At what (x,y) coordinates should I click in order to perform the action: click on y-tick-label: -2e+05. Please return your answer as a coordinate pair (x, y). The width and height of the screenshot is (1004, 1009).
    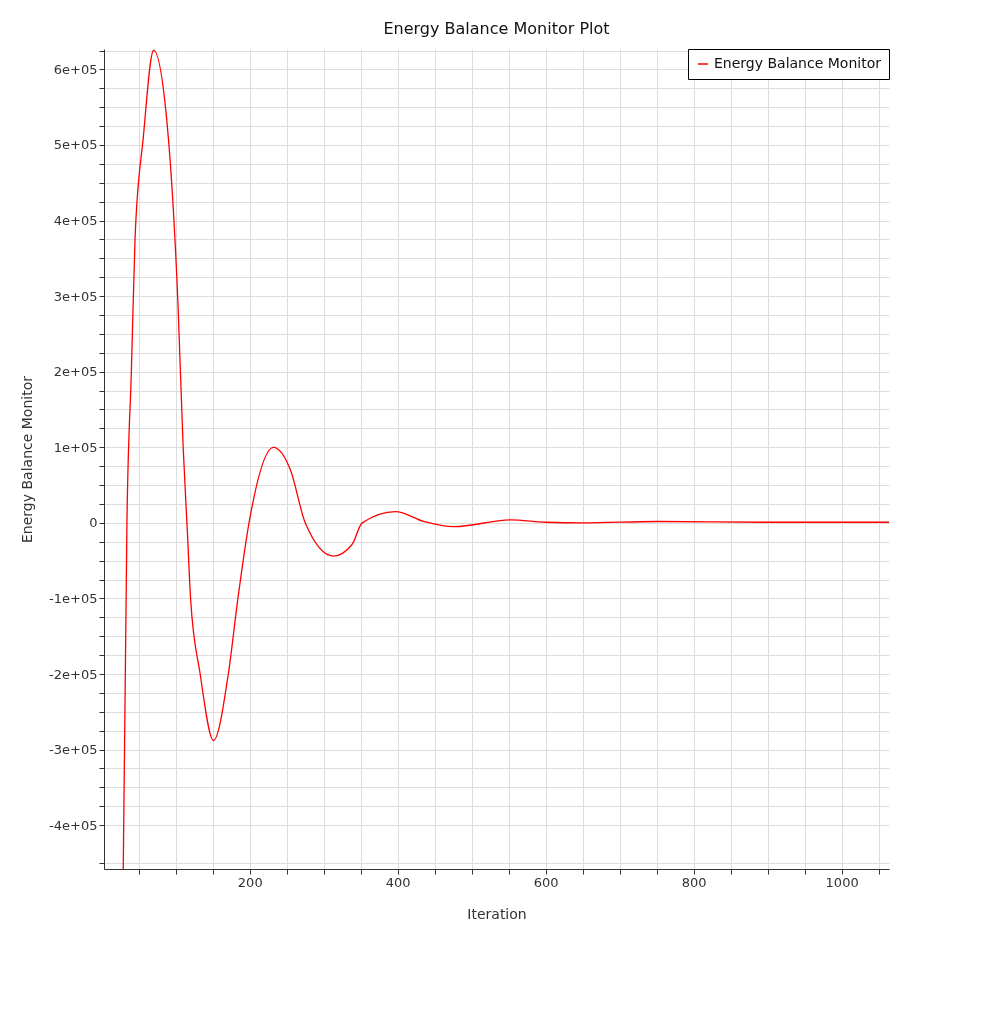
    Looking at the image, I should click on (73, 674).